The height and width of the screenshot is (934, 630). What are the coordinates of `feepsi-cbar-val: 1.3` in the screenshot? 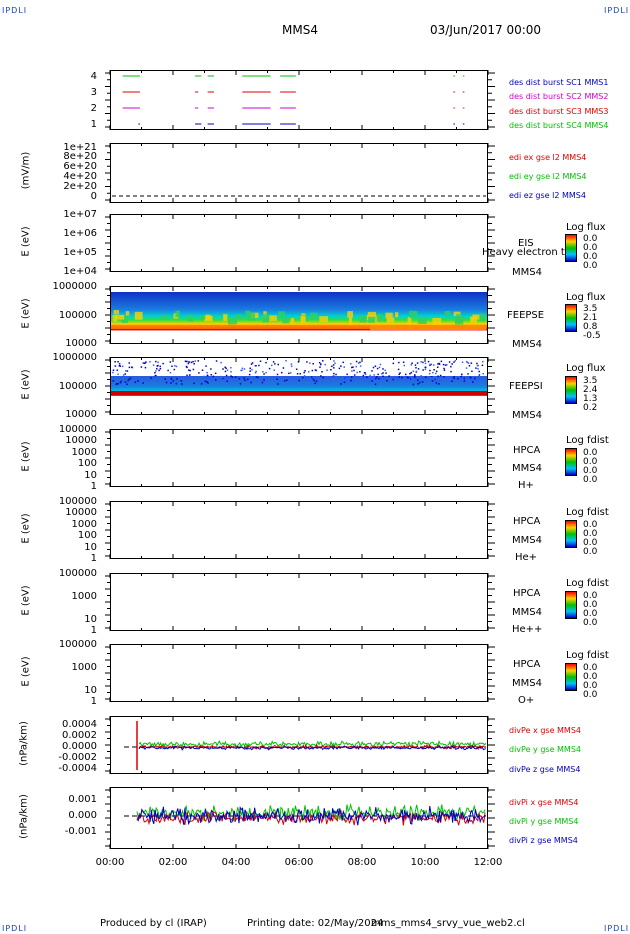 It's located at (590, 399).